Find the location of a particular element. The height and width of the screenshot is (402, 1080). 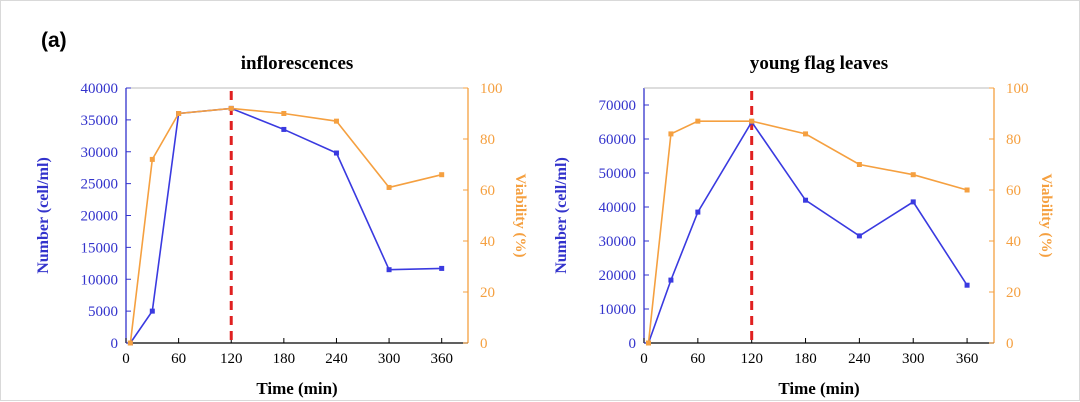

y-tick-label: 25000 is located at coordinates (100, 185).